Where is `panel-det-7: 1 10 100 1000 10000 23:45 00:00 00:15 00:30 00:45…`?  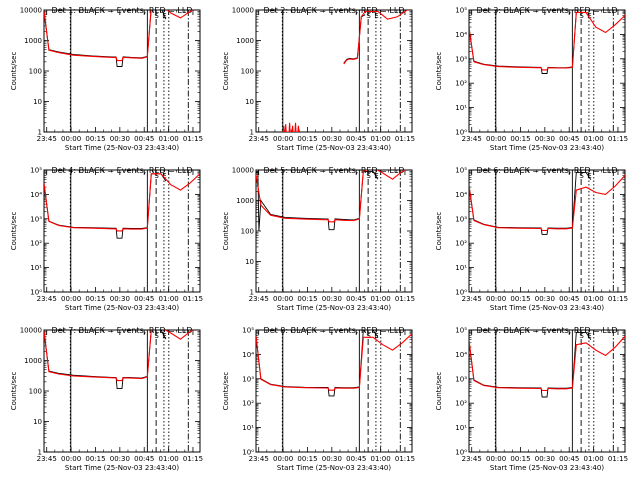
panel-det-7: 1 10 100 1000 10000 23:45 00:00 00:15 00:30 00:45… is located at coordinates (106, 399).